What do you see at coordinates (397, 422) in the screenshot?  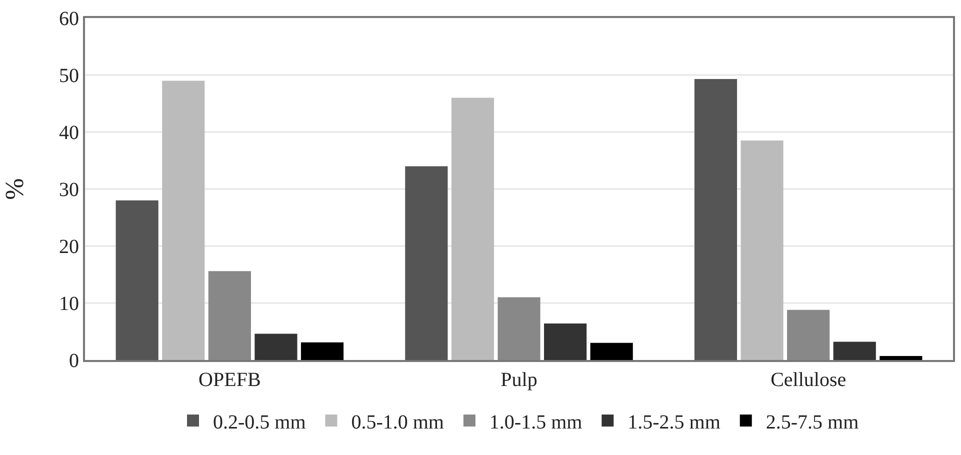 I see `legend-label: 0.5-1.0 mm` at bounding box center [397, 422].